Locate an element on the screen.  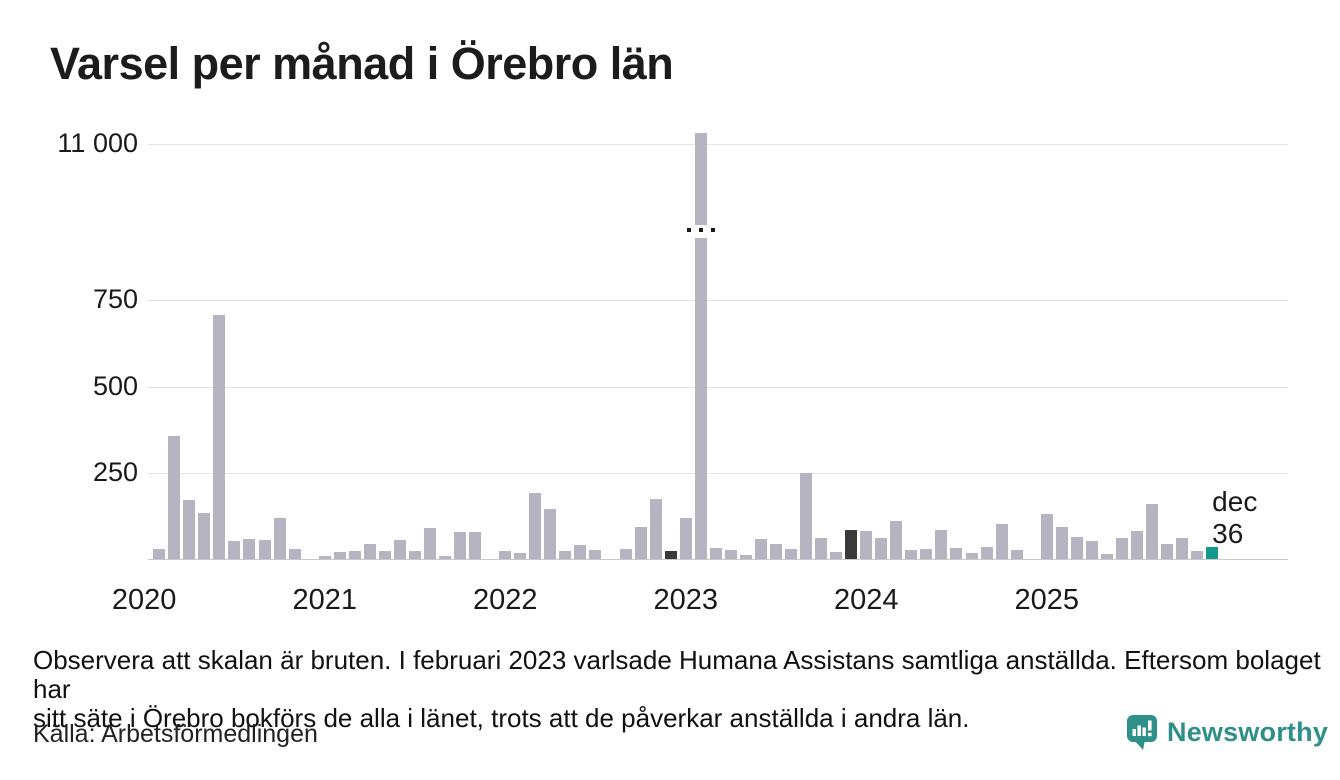
source-line: Källa: Arbetsförmedlingen is located at coordinates (175, 734).